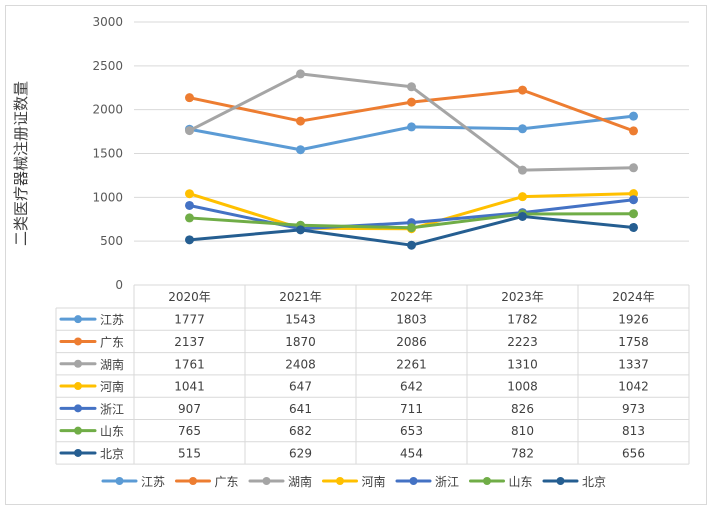  Describe the element at coordinates (411, 320) in the screenshot. I see `table-cell: 1803` at that location.